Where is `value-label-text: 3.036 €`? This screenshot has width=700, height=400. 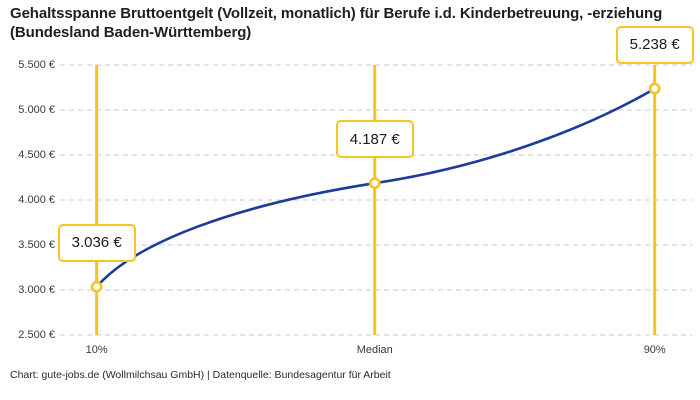
value-label-text: 3.036 € is located at coordinates (96, 243).